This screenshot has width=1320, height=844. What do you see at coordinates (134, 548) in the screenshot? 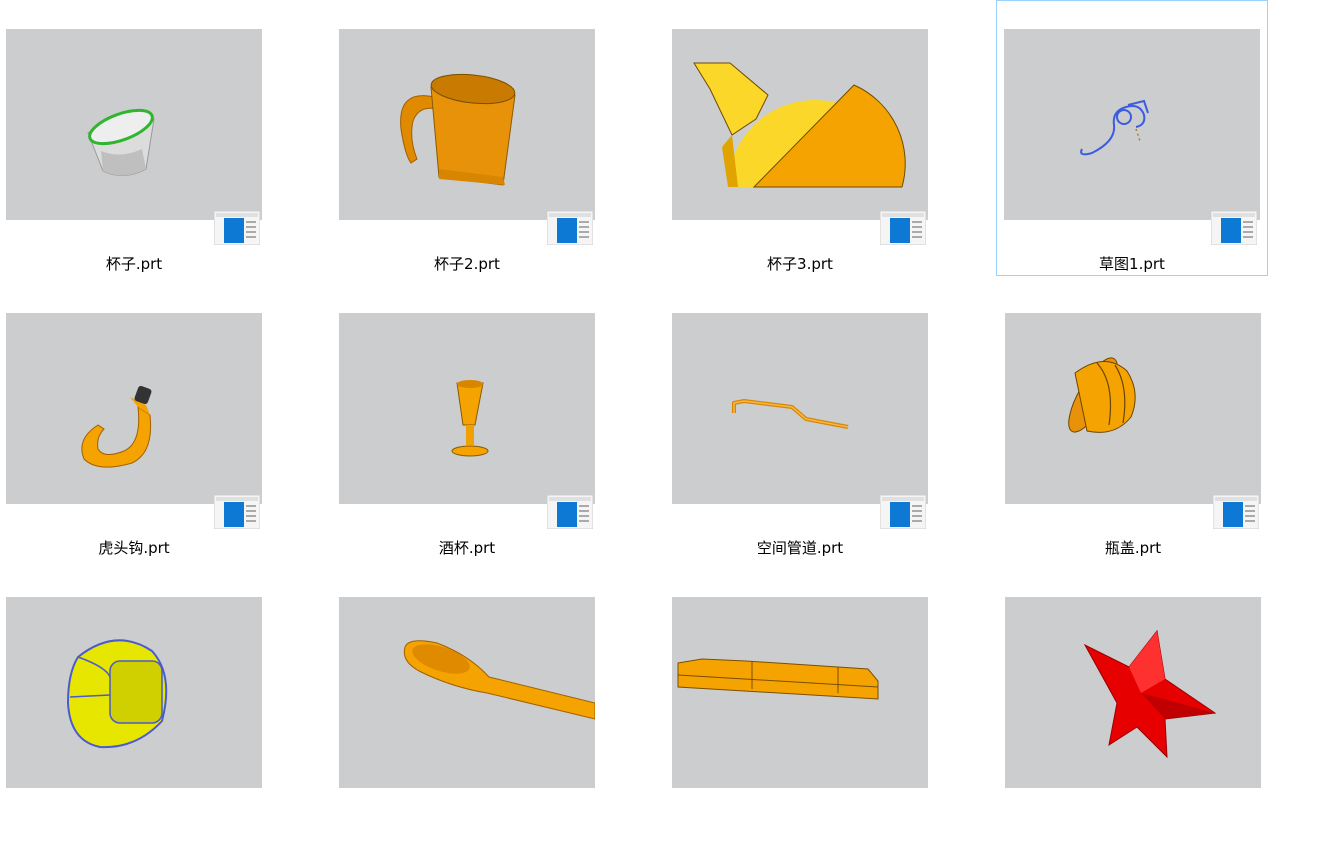
I see `file-name: 虎头钩.prt` at bounding box center [134, 548].